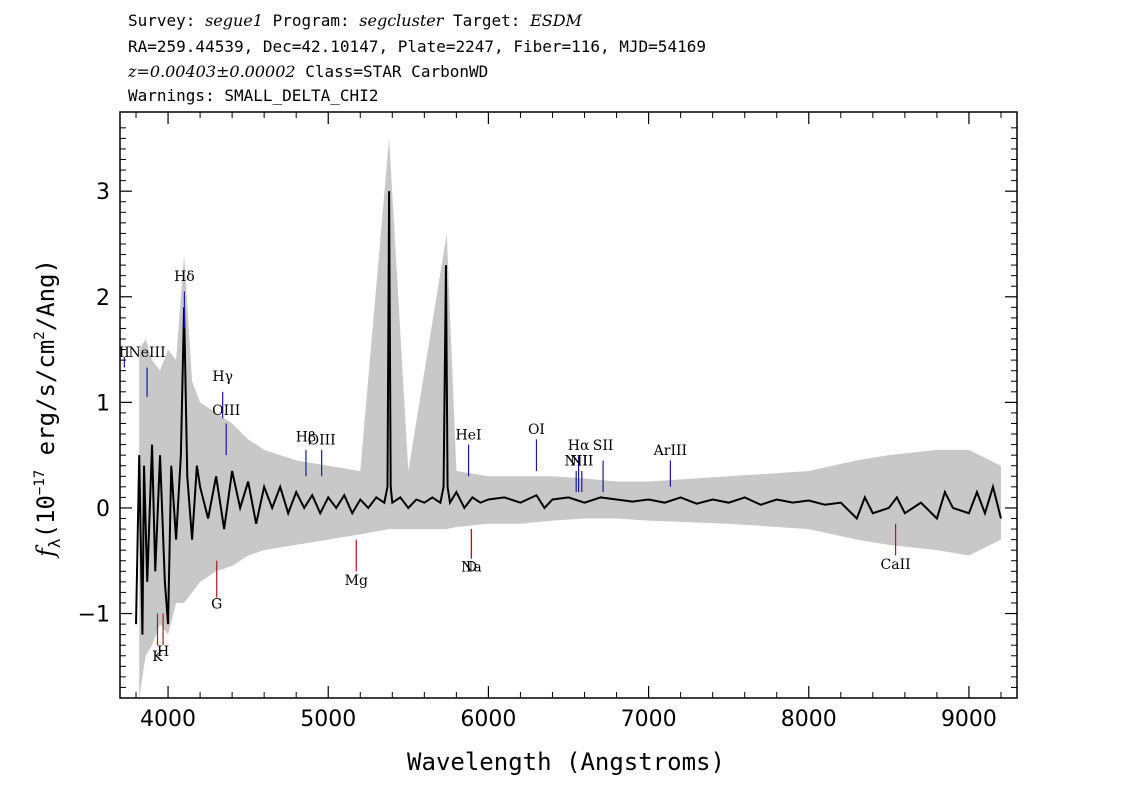 The height and width of the screenshot is (810, 1134). I want to click on y-axis-exp2: 2, so click(40, 335).